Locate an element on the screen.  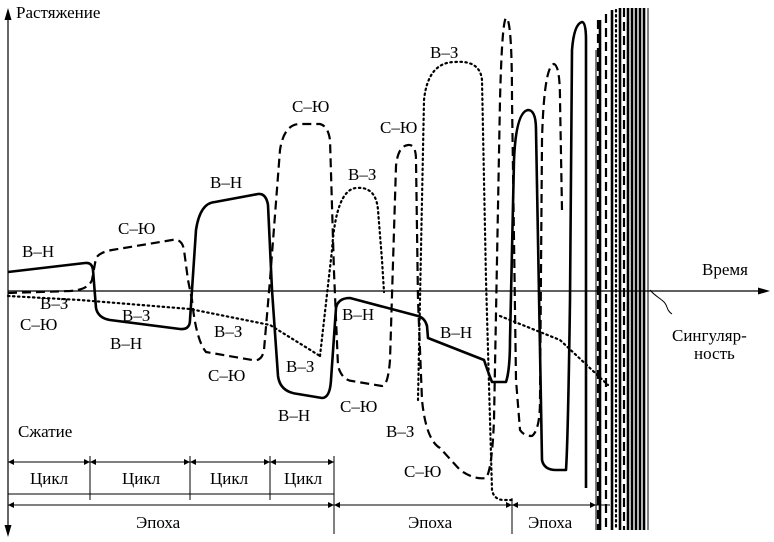
label-syu-5: С–Ю is located at coordinates (358, 406).